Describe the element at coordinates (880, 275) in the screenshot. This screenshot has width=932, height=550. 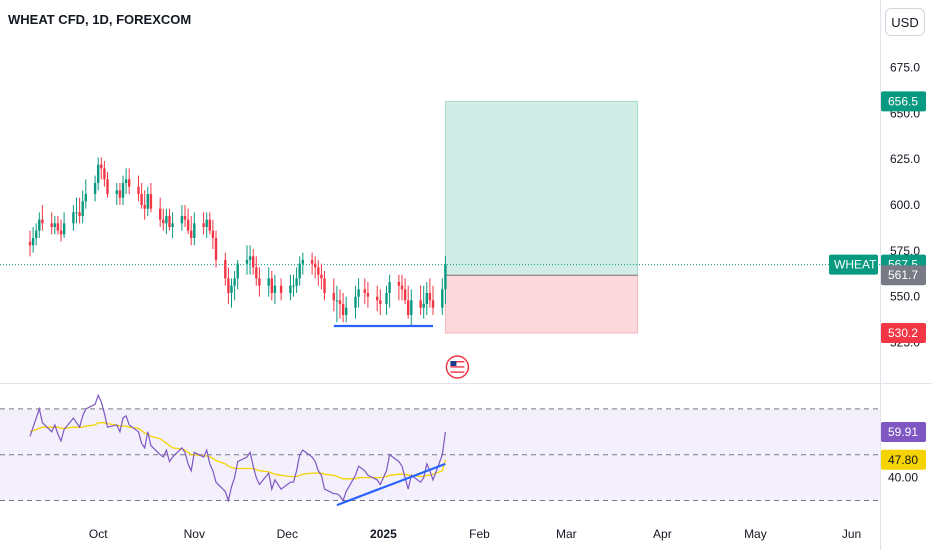
I see `price-axis-divider` at that location.